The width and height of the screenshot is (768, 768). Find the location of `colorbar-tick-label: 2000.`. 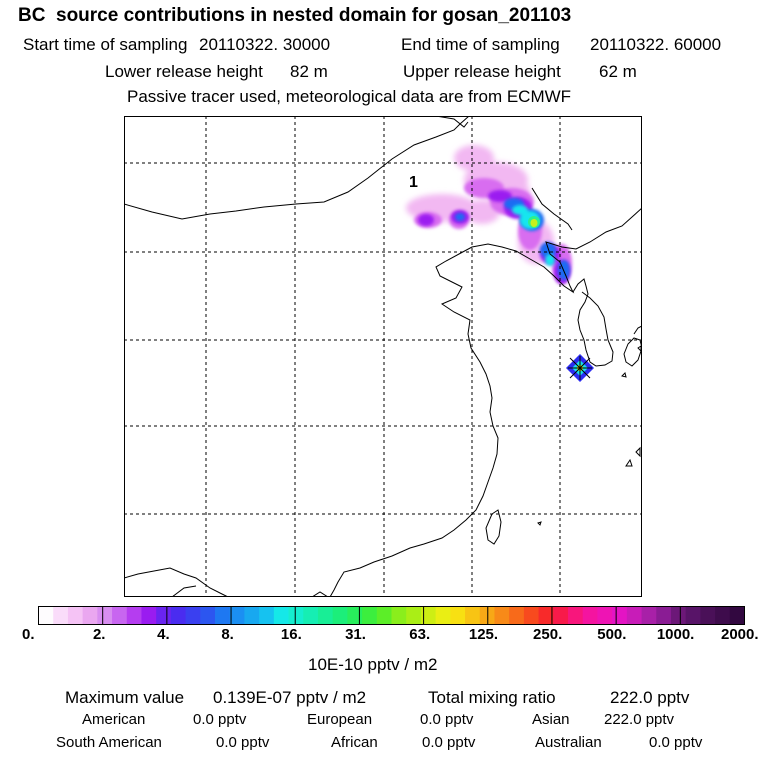

colorbar-tick-label: 2000. is located at coordinates (740, 634).